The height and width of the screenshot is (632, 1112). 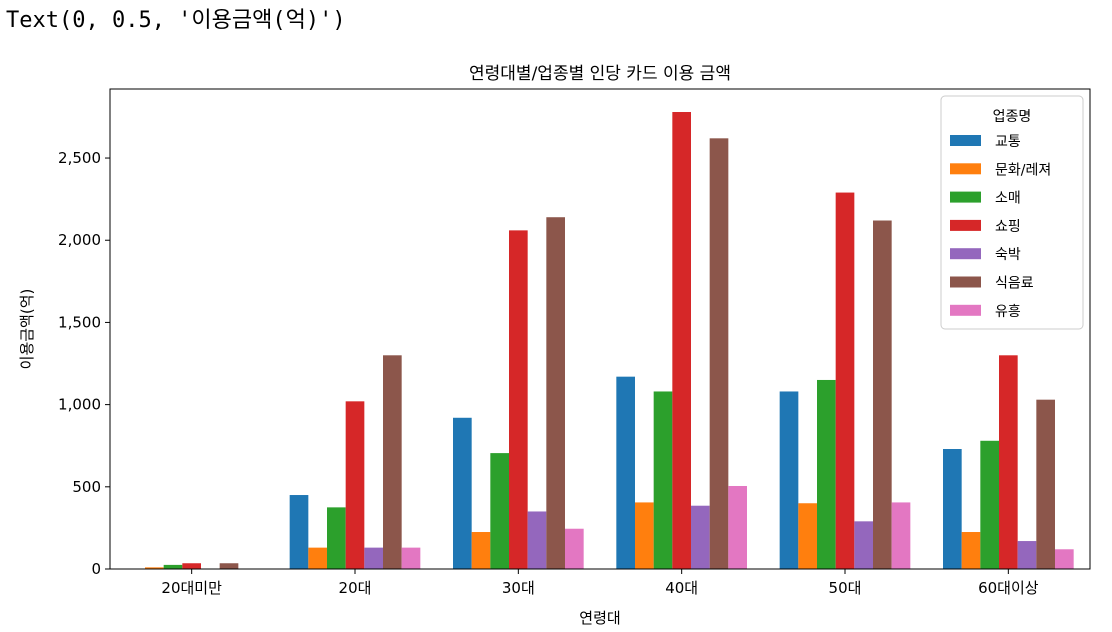 What do you see at coordinates (826, 474) in the screenshot?
I see `bar-소매-50대` at bounding box center [826, 474].